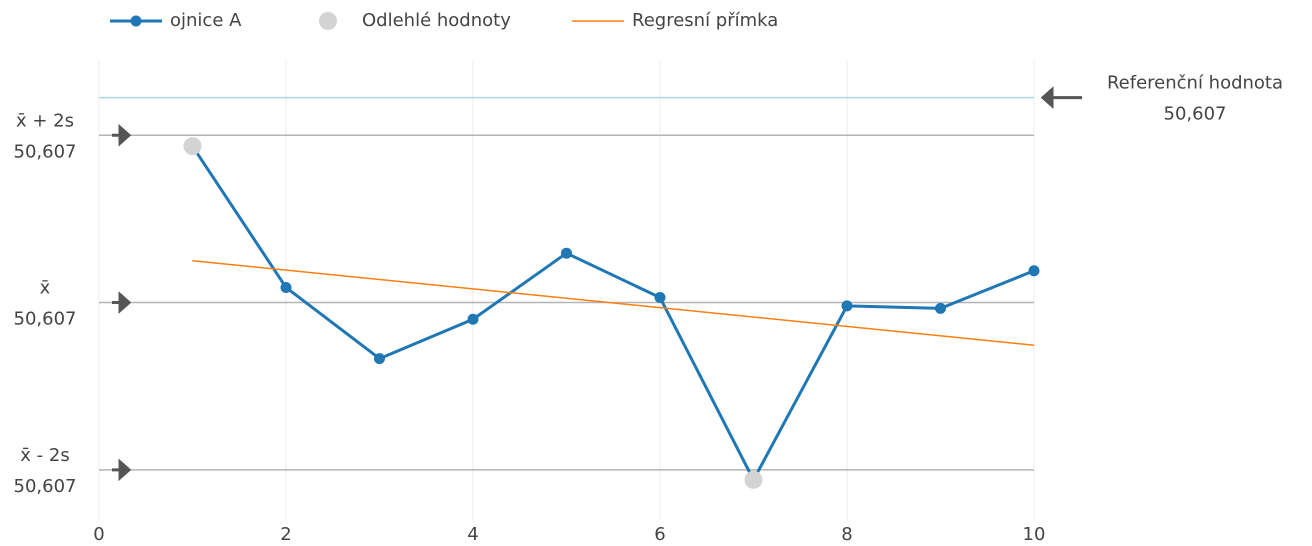 This screenshot has width=1312, height=546. What do you see at coordinates (472, 534) in the screenshot?
I see `x-tick-label: 4` at bounding box center [472, 534].